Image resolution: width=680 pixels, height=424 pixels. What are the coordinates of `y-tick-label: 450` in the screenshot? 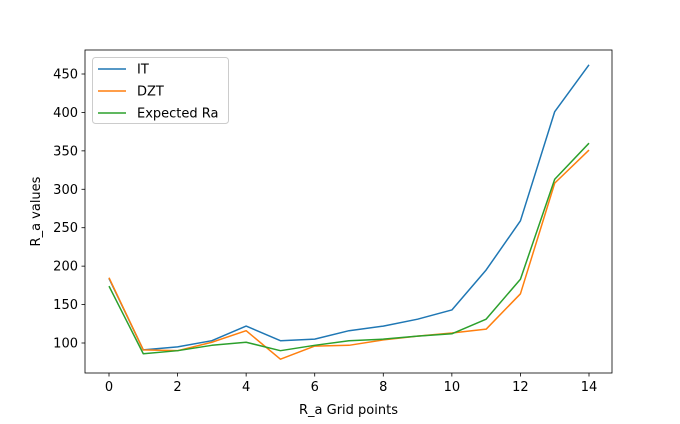 It's located at (65, 75).